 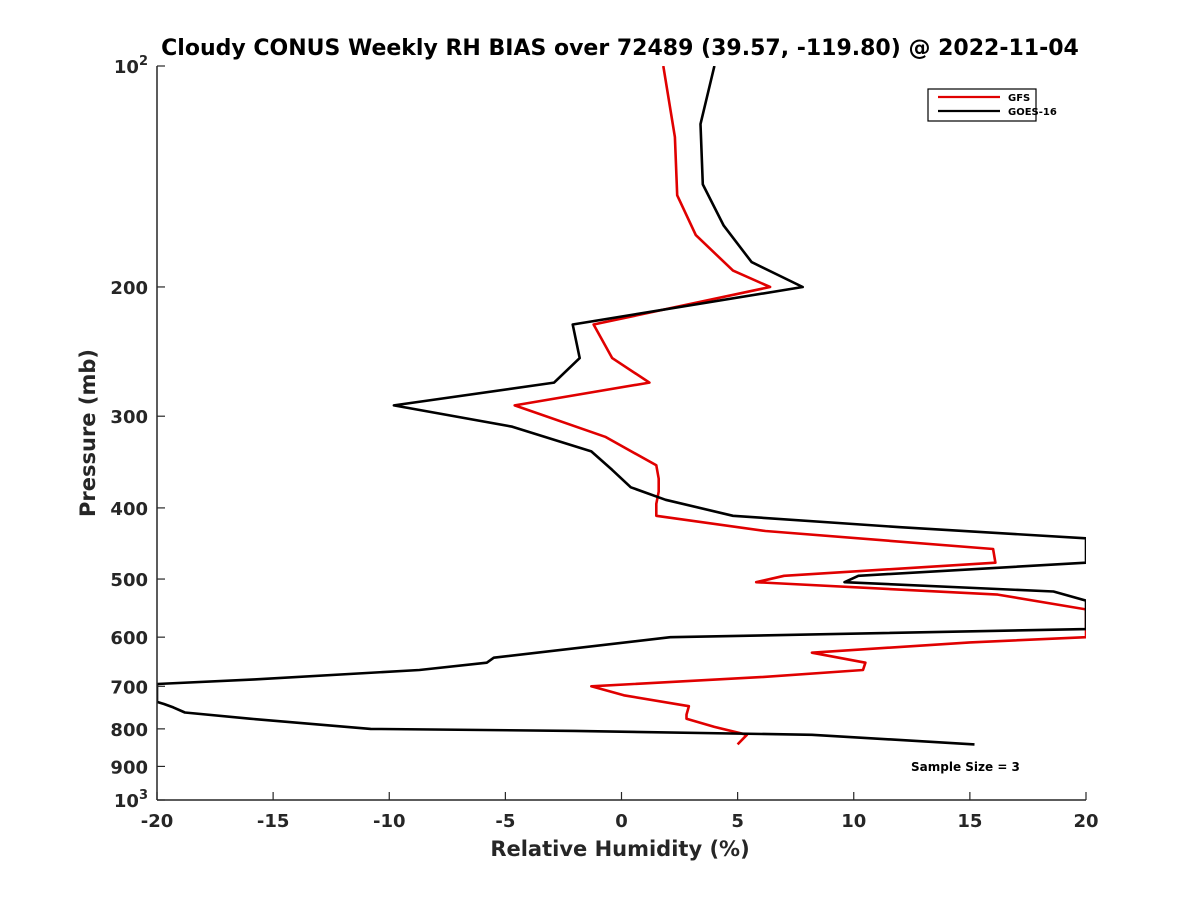 What do you see at coordinates (88, 433) in the screenshot?
I see `y-axis-label: Pressure (mb)` at bounding box center [88, 433].